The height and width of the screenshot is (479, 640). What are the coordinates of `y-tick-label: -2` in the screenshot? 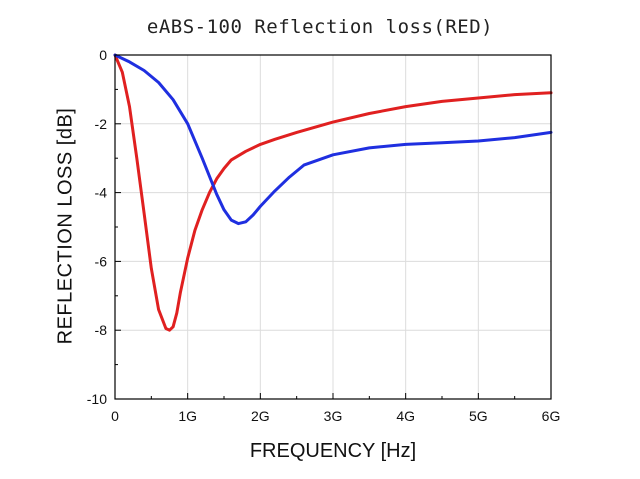 It's located at (101, 124).